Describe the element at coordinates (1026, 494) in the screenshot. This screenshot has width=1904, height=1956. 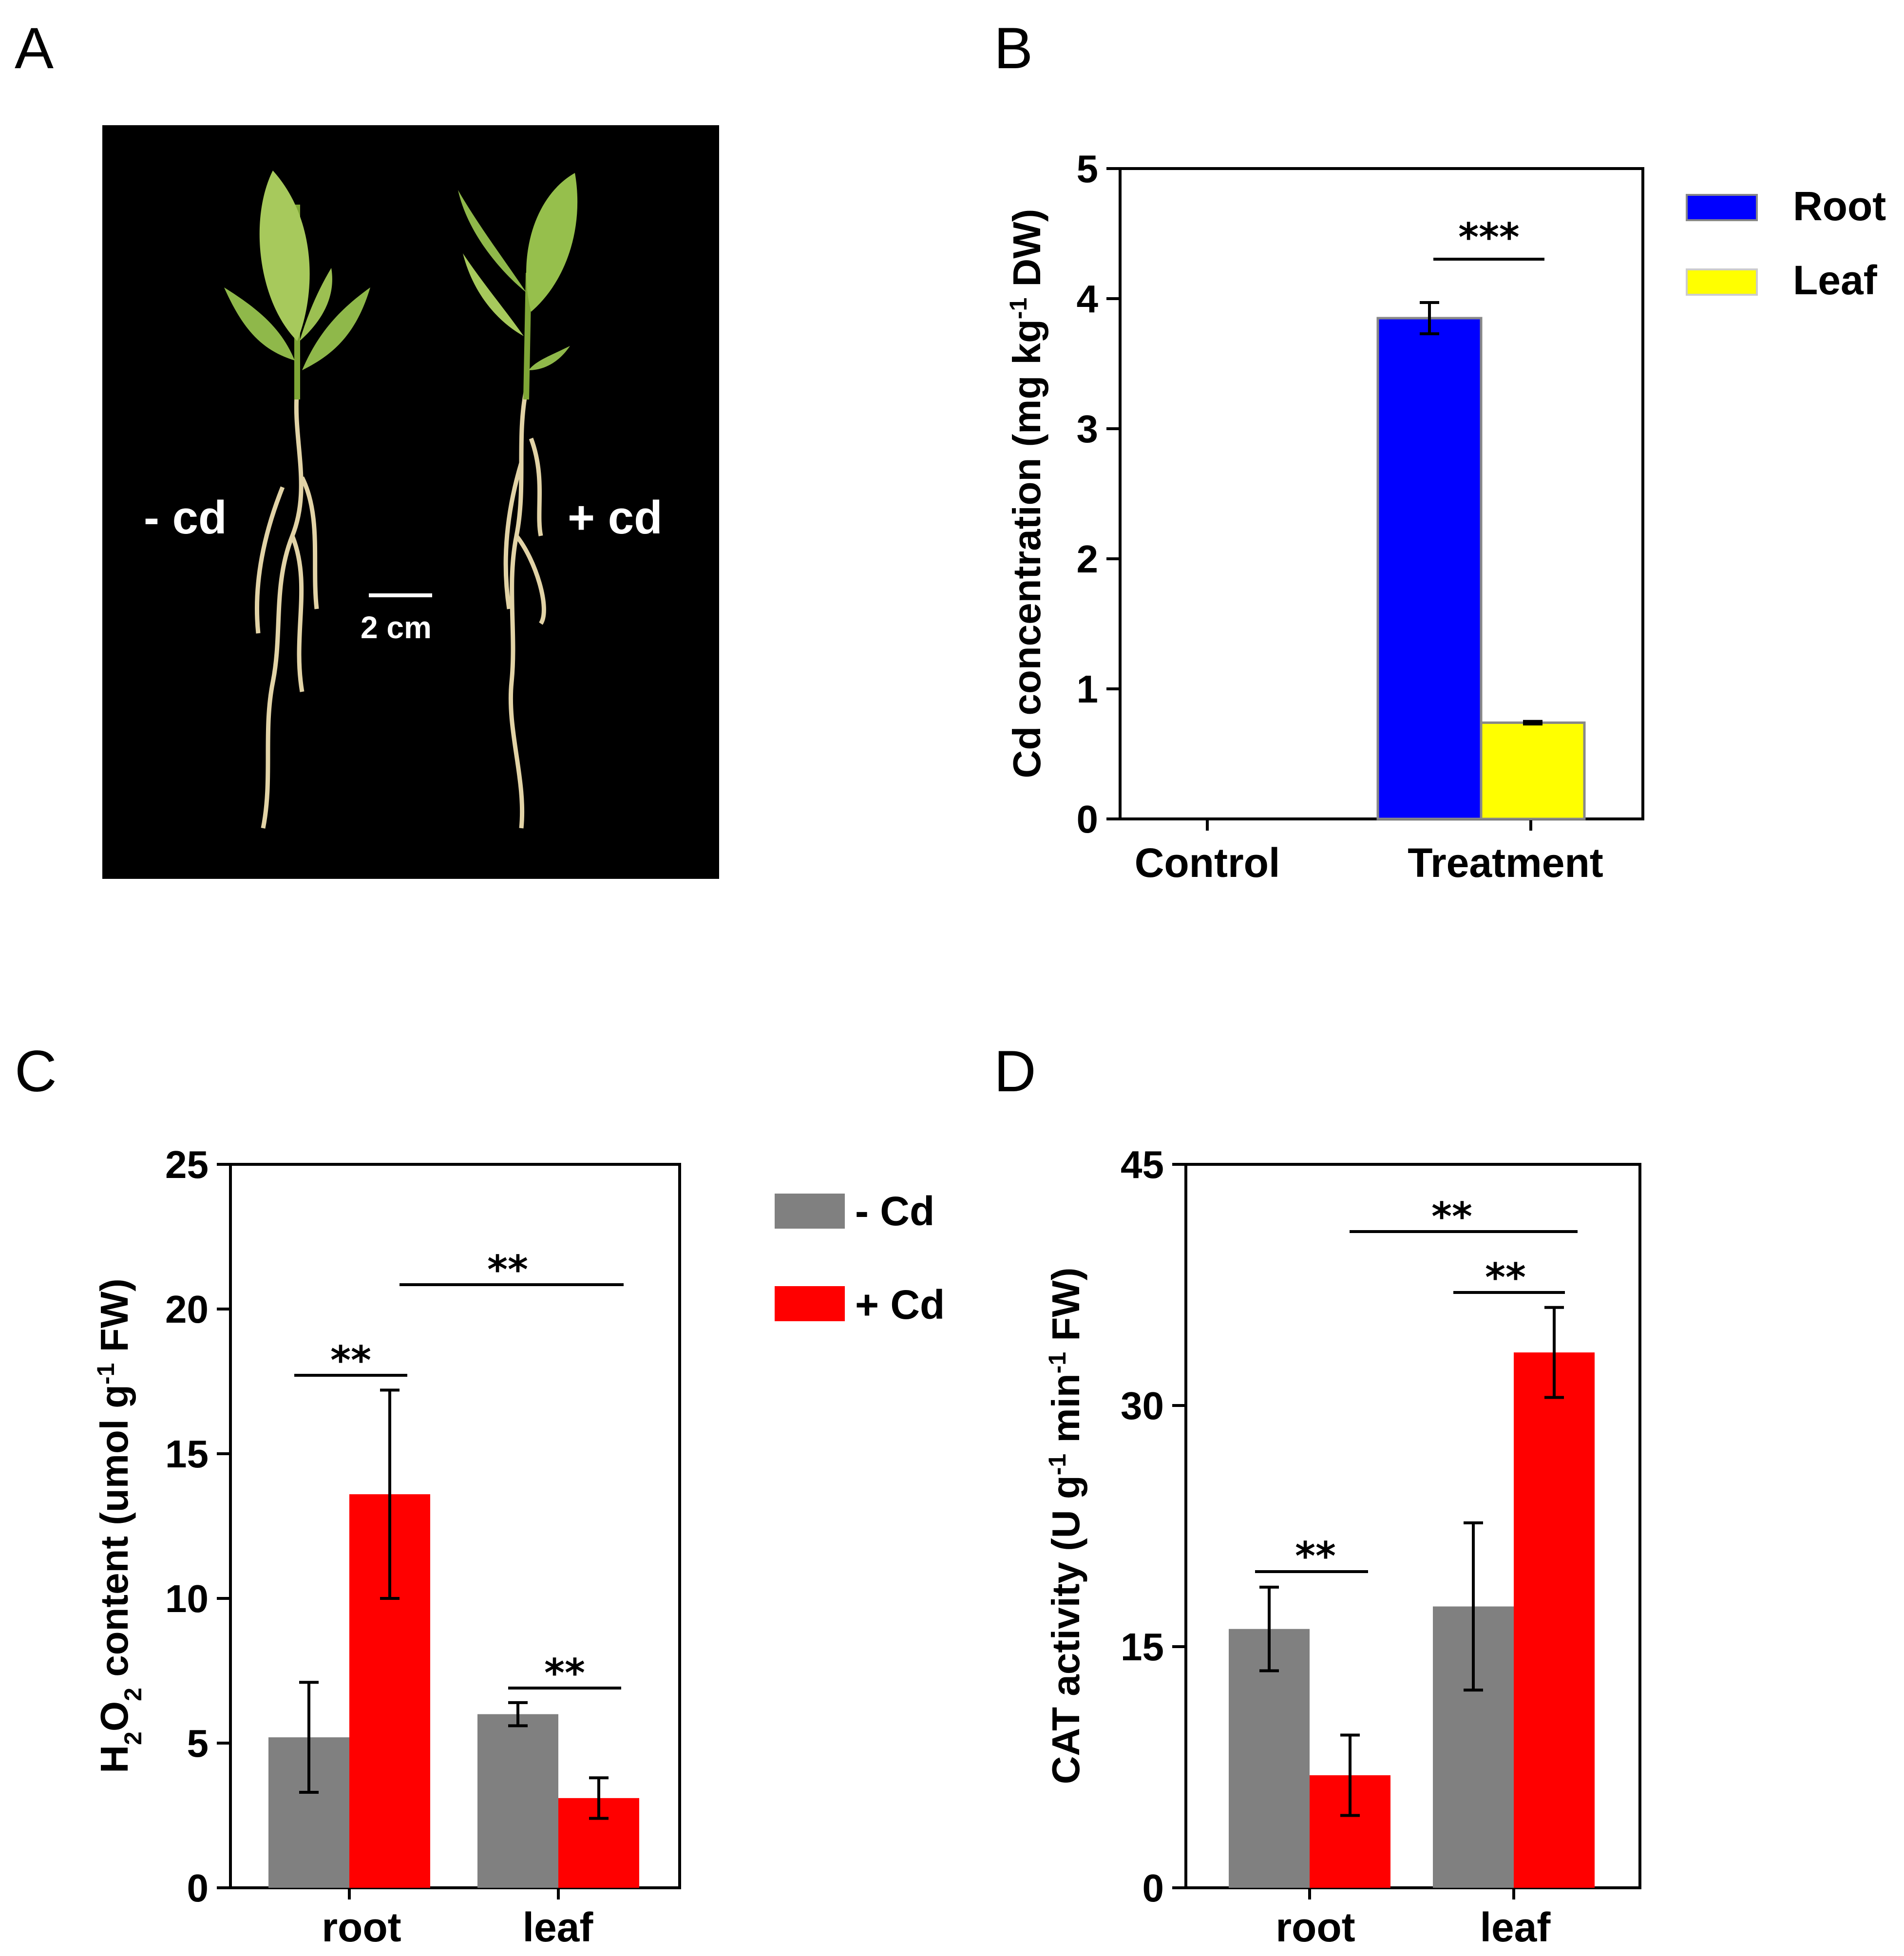
I see `chart-b-ylabel: Cd concentration (mg kg-1 DW)` at that location.